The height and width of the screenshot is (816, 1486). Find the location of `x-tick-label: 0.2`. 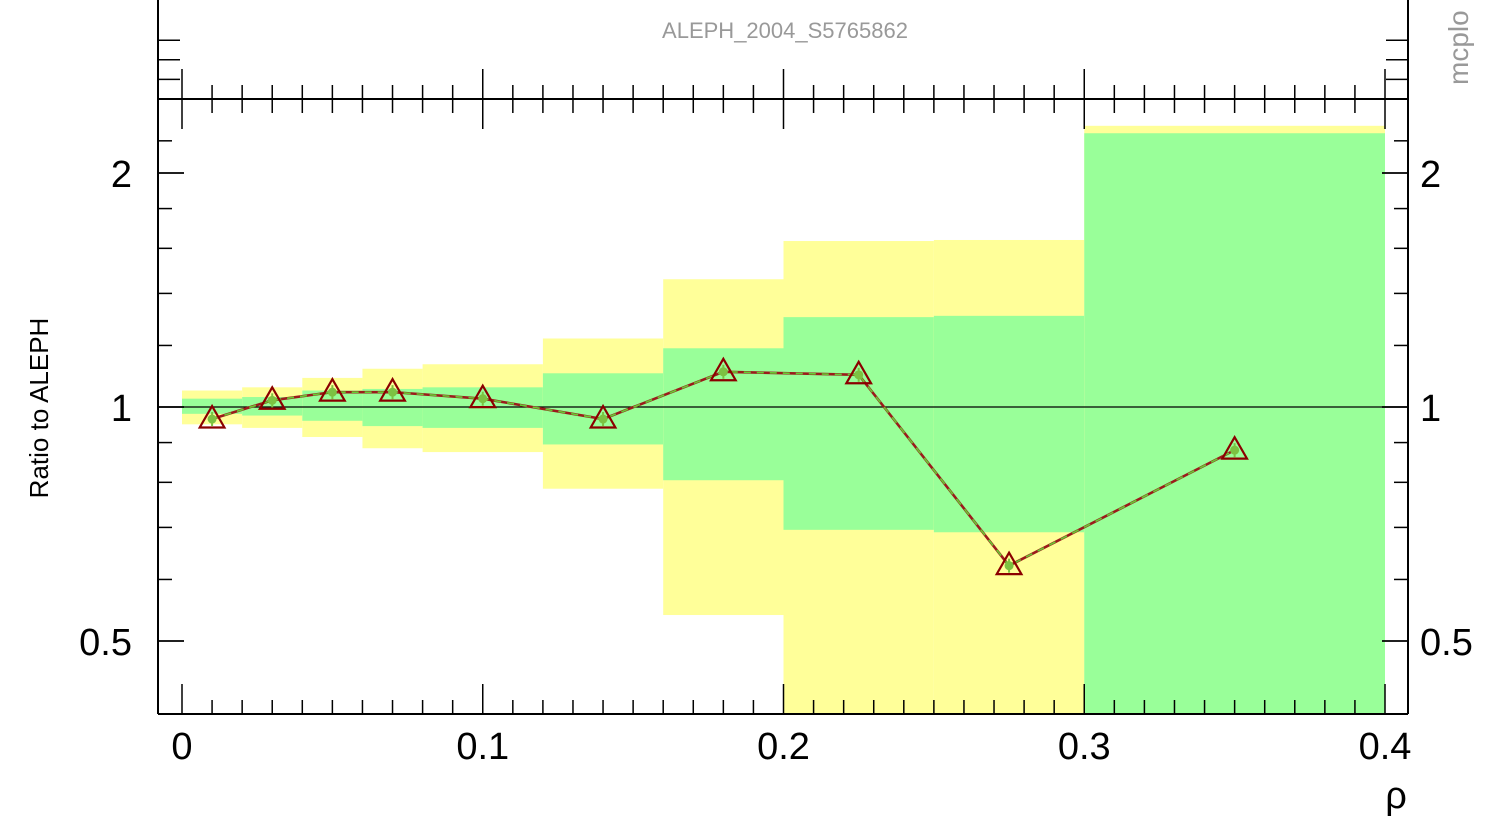

x-tick-label: 0.2 is located at coordinates (783, 747).